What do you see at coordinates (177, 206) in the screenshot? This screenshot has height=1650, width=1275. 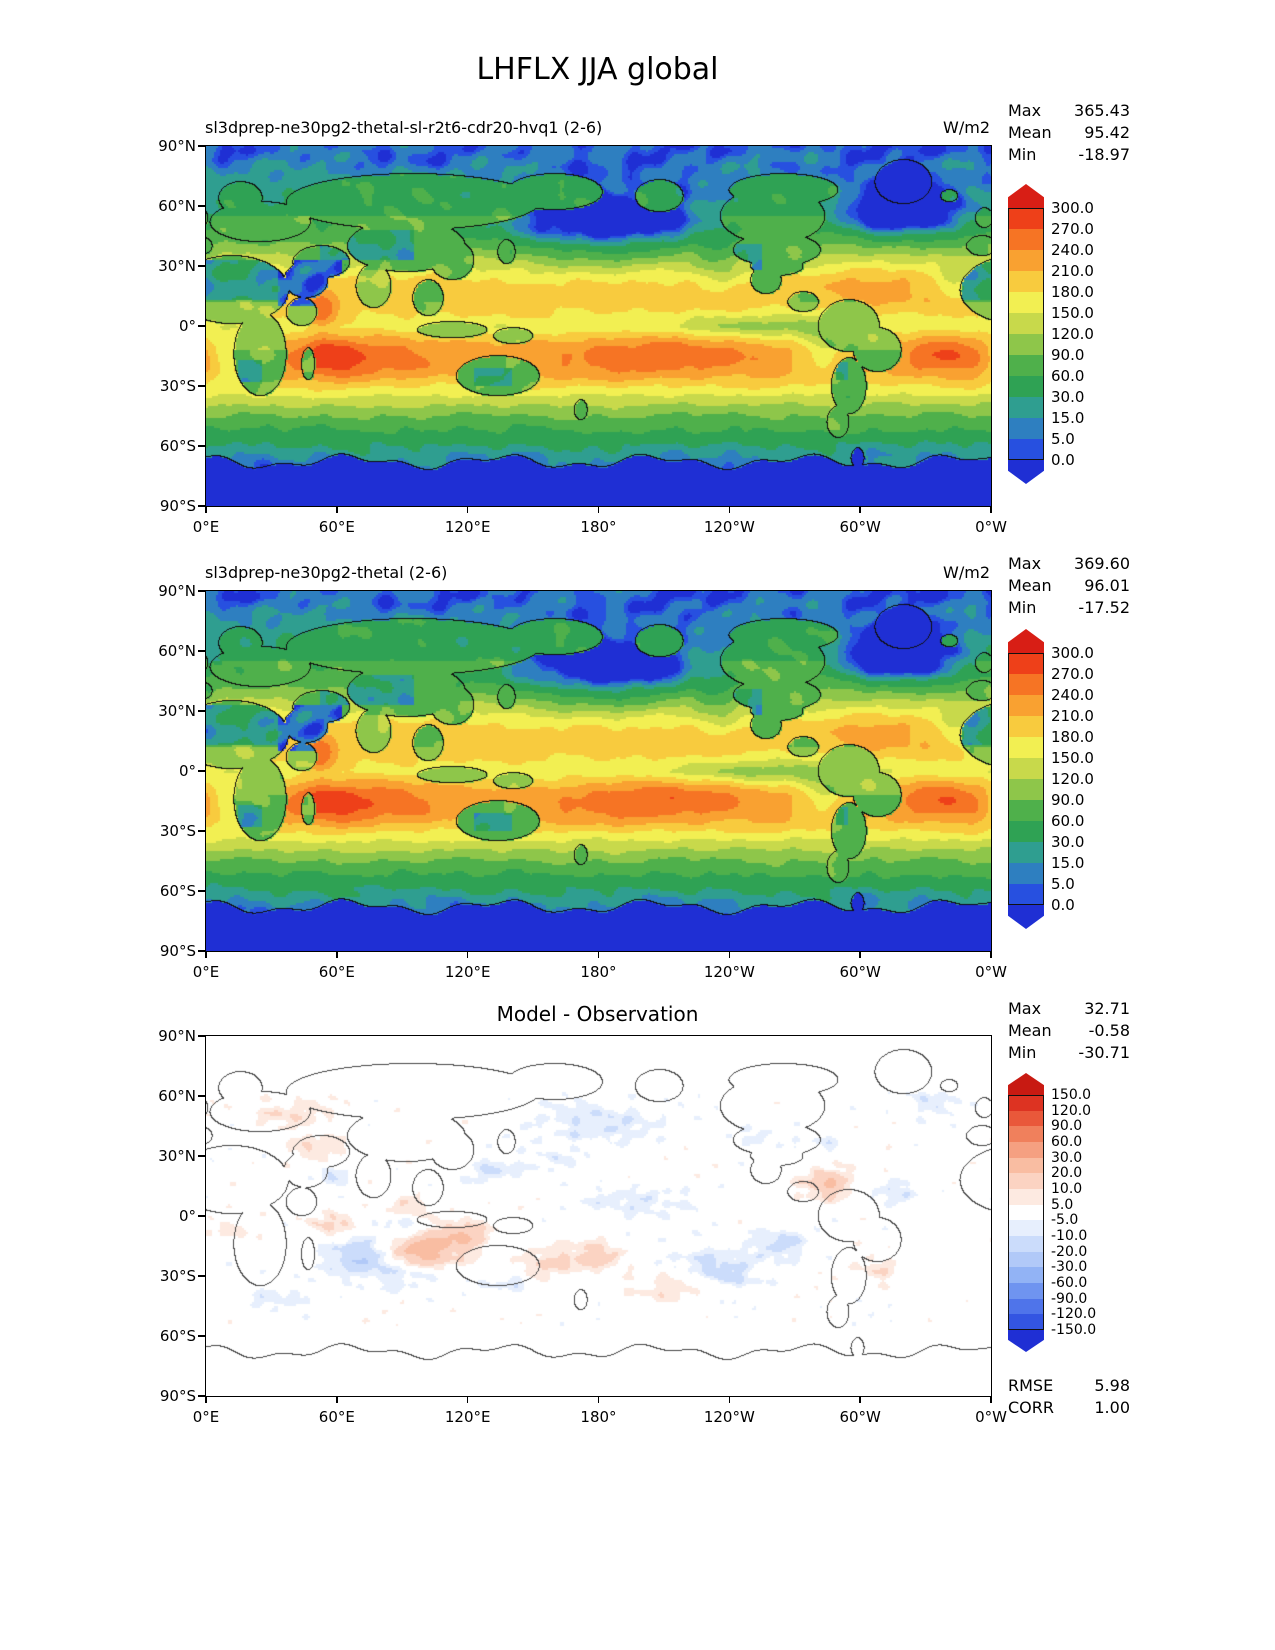 I see `lat-tick-label: 60°N` at bounding box center [177, 206].